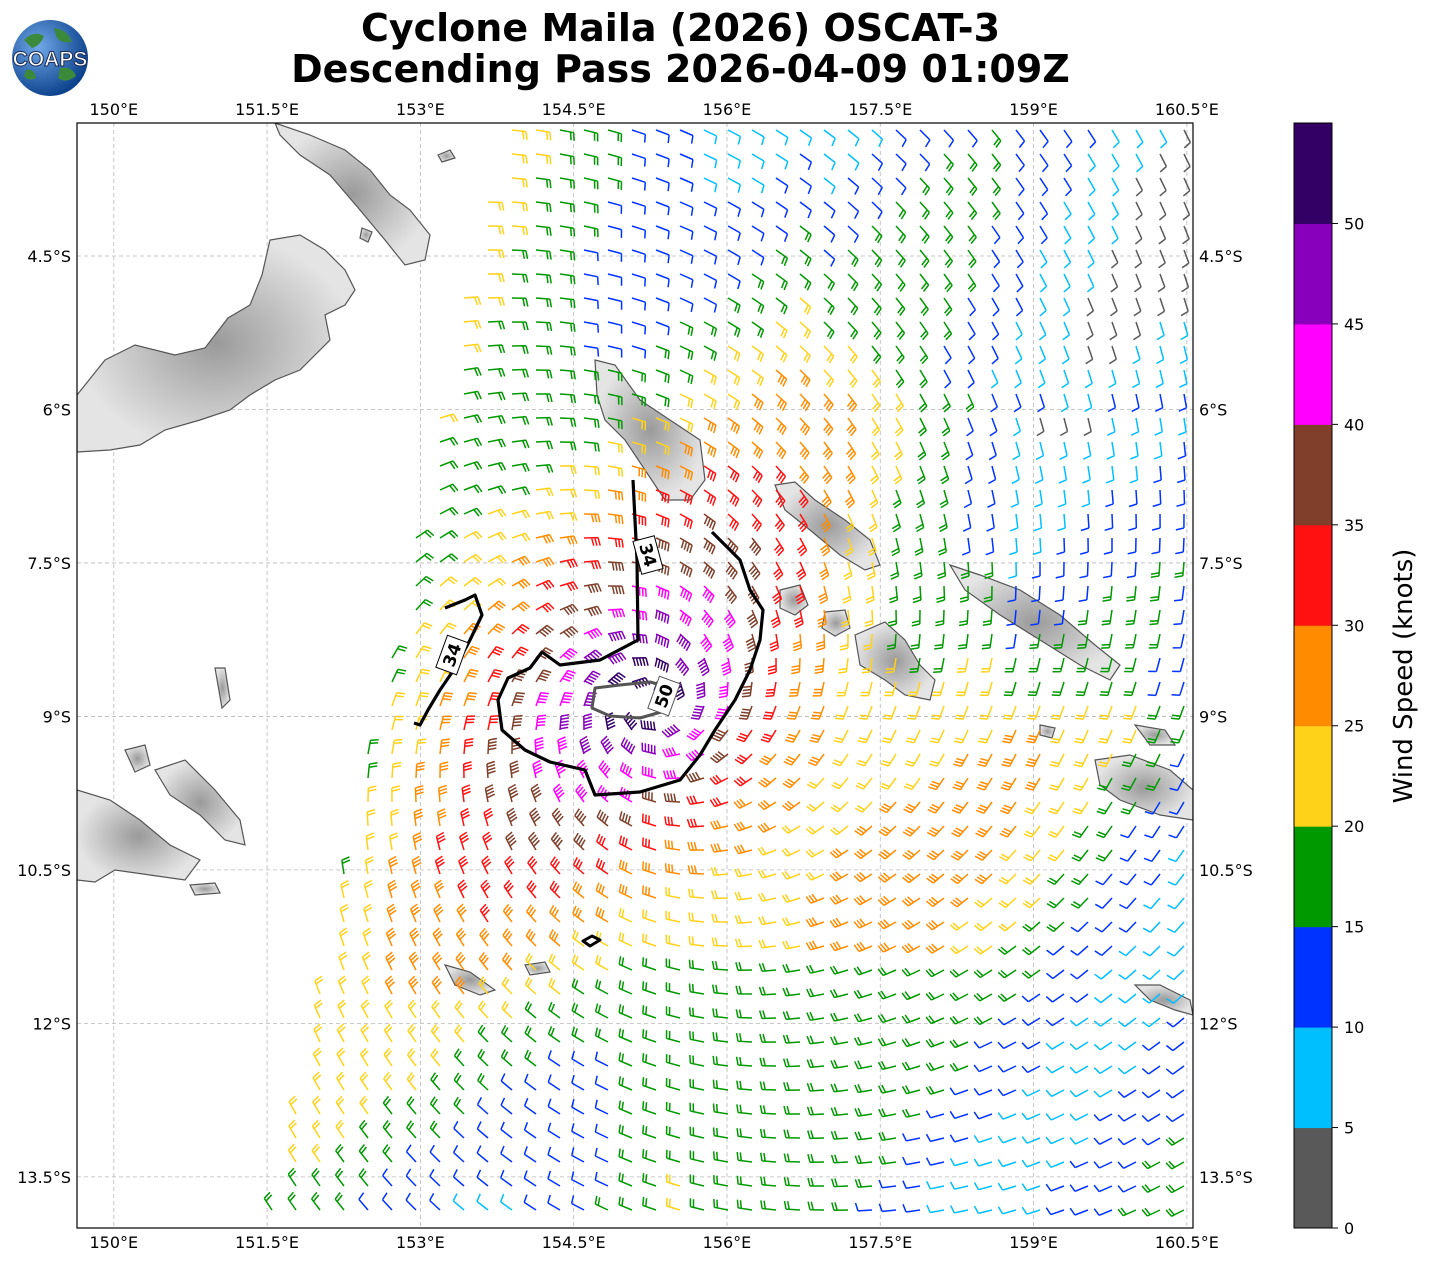 This screenshot has height=1264, width=1431. What do you see at coordinates (1226, 870) in the screenshot?
I see `lat-tick-label-right: 10.5°S` at bounding box center [1226, 870].